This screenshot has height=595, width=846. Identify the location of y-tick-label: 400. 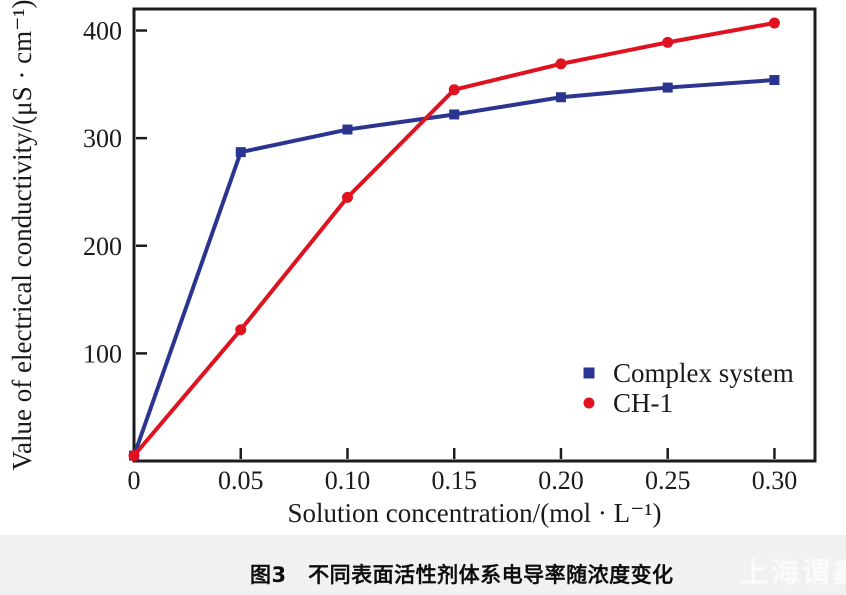
(102, 31).